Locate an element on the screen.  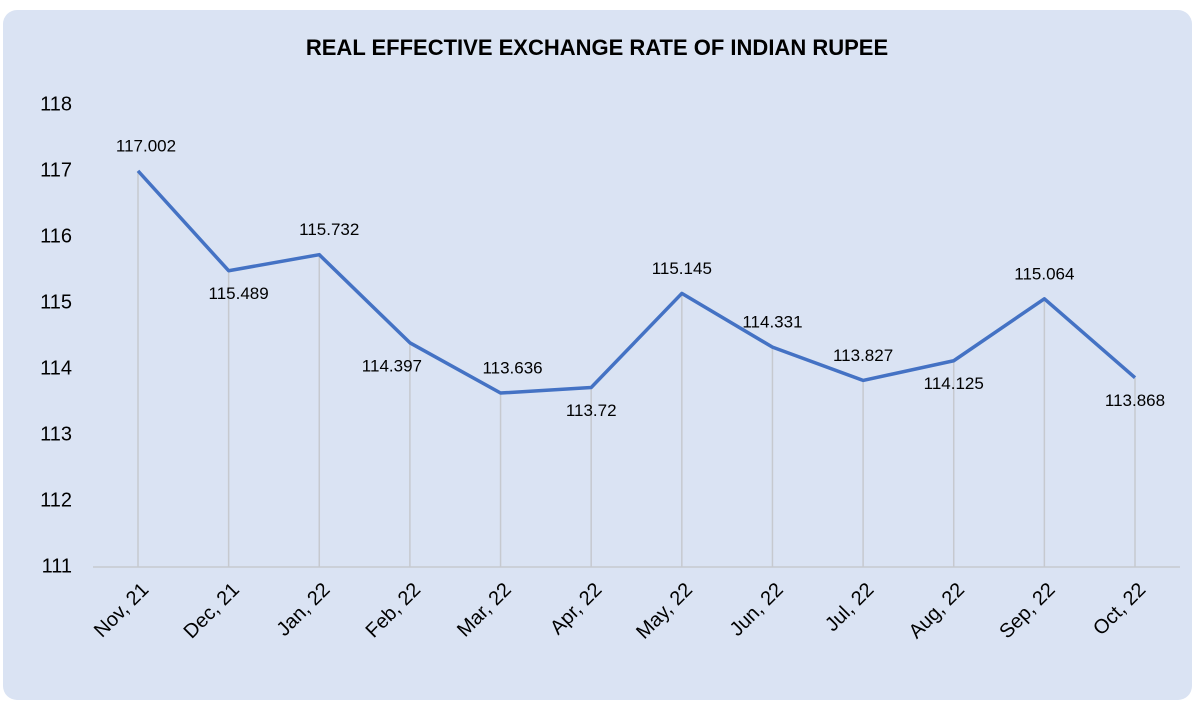
data-label: 115.145 is located at coordinates (682, 268).